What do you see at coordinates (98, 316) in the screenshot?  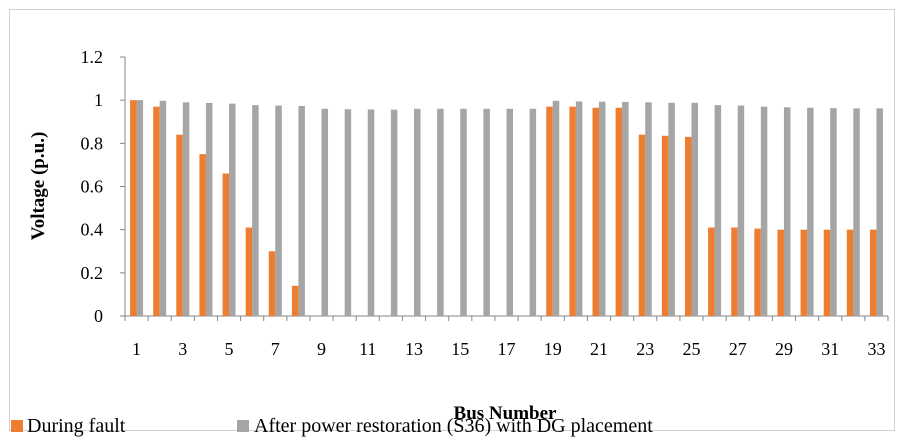 I see `y-tick-label: 0` at bounding box center [98, 316].